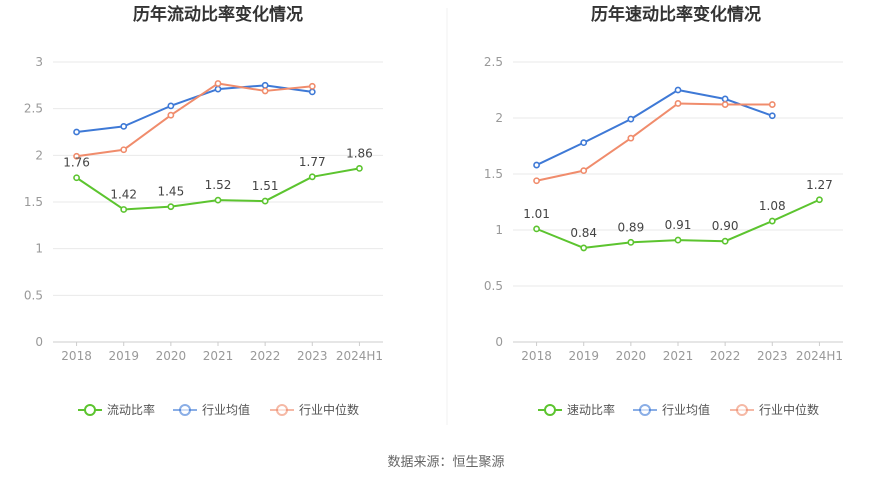 This screenshot has width=893, height=481. I want to click on y-tick-label: 3, so click(39, 62).